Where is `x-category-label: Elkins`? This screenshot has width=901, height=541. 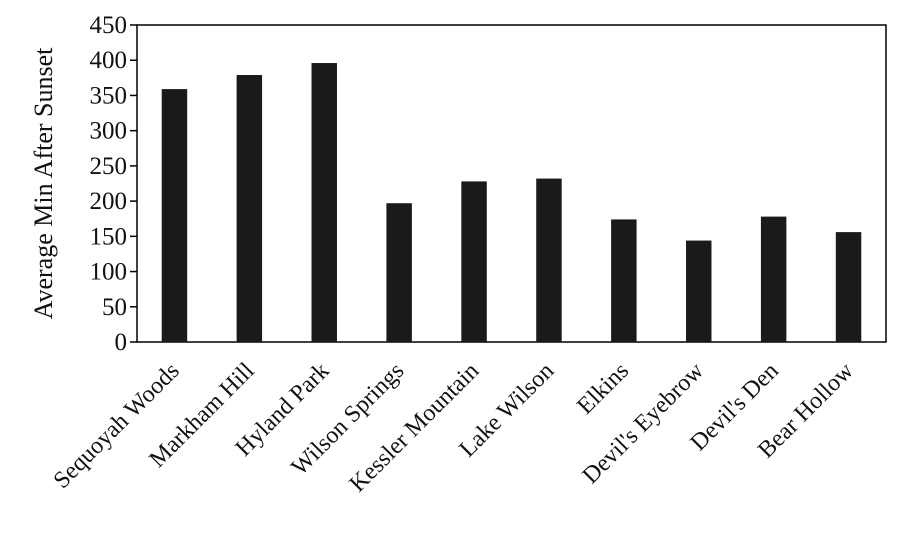
x-category-label: Elkins is located at coordinates (603, 389).